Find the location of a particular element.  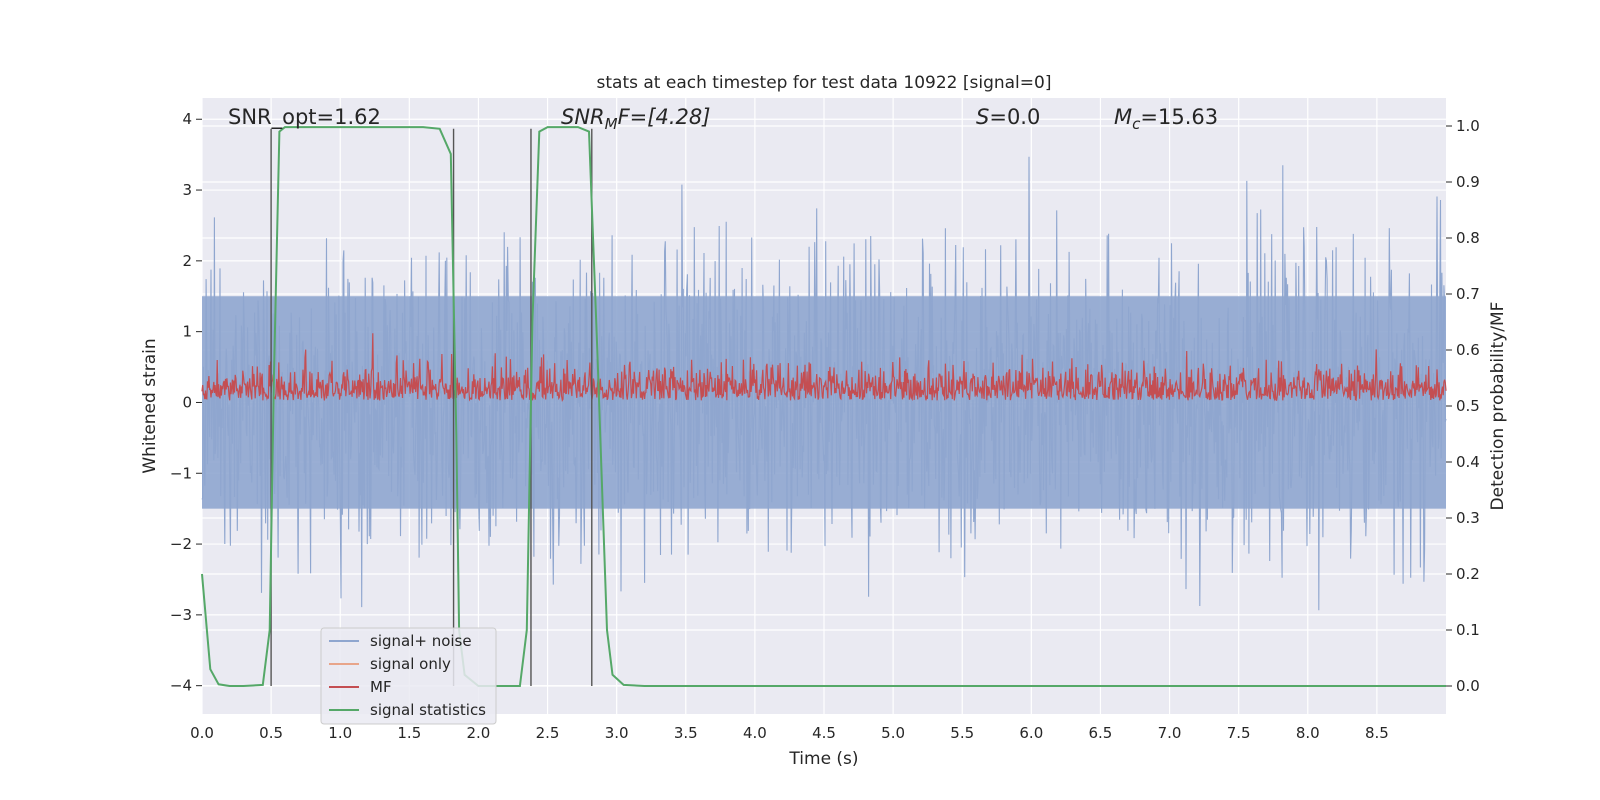

mf-line is located at coordinates (824, 367).